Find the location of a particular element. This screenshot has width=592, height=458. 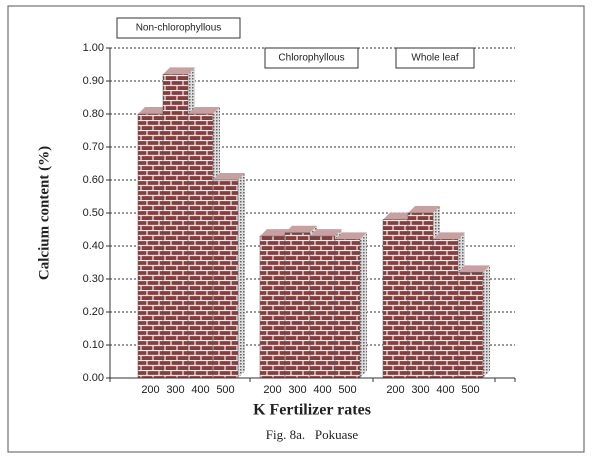

y-tick-label: 0.00 is located at coordinates (93, 378).